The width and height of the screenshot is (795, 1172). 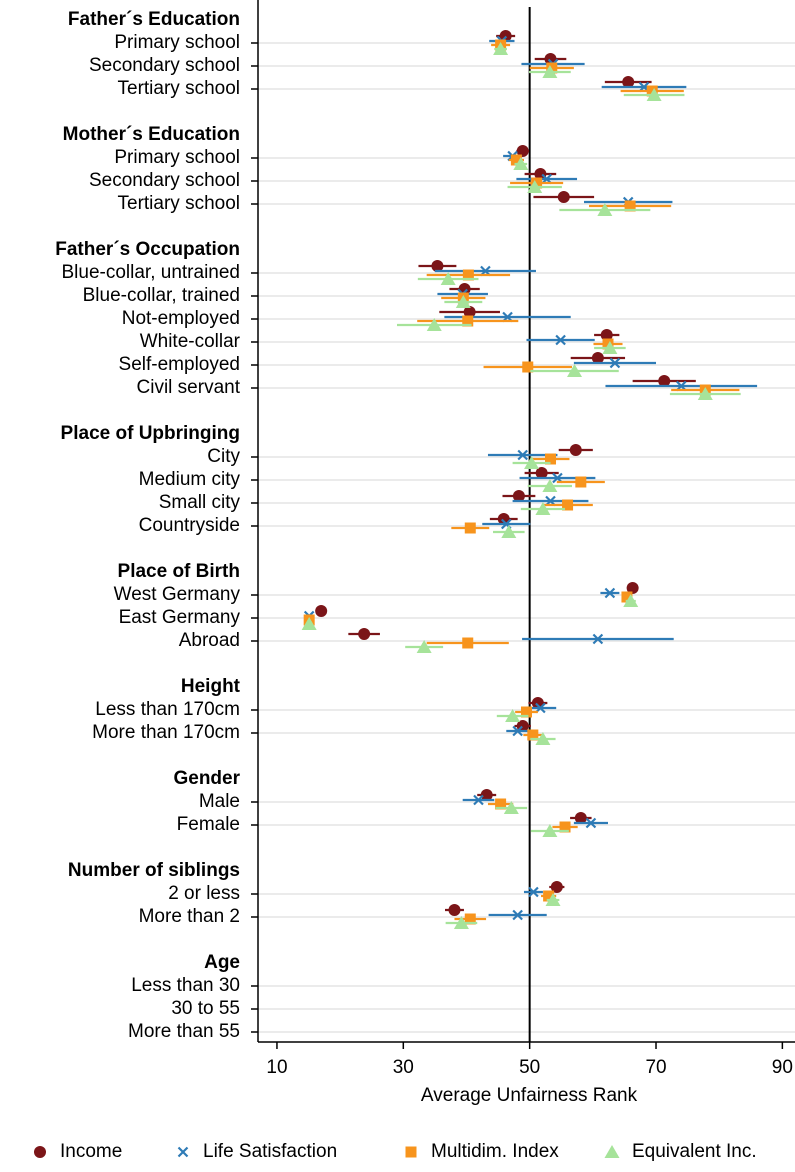 I want to click on y-tick-label: City, so click(x=223, y=456).